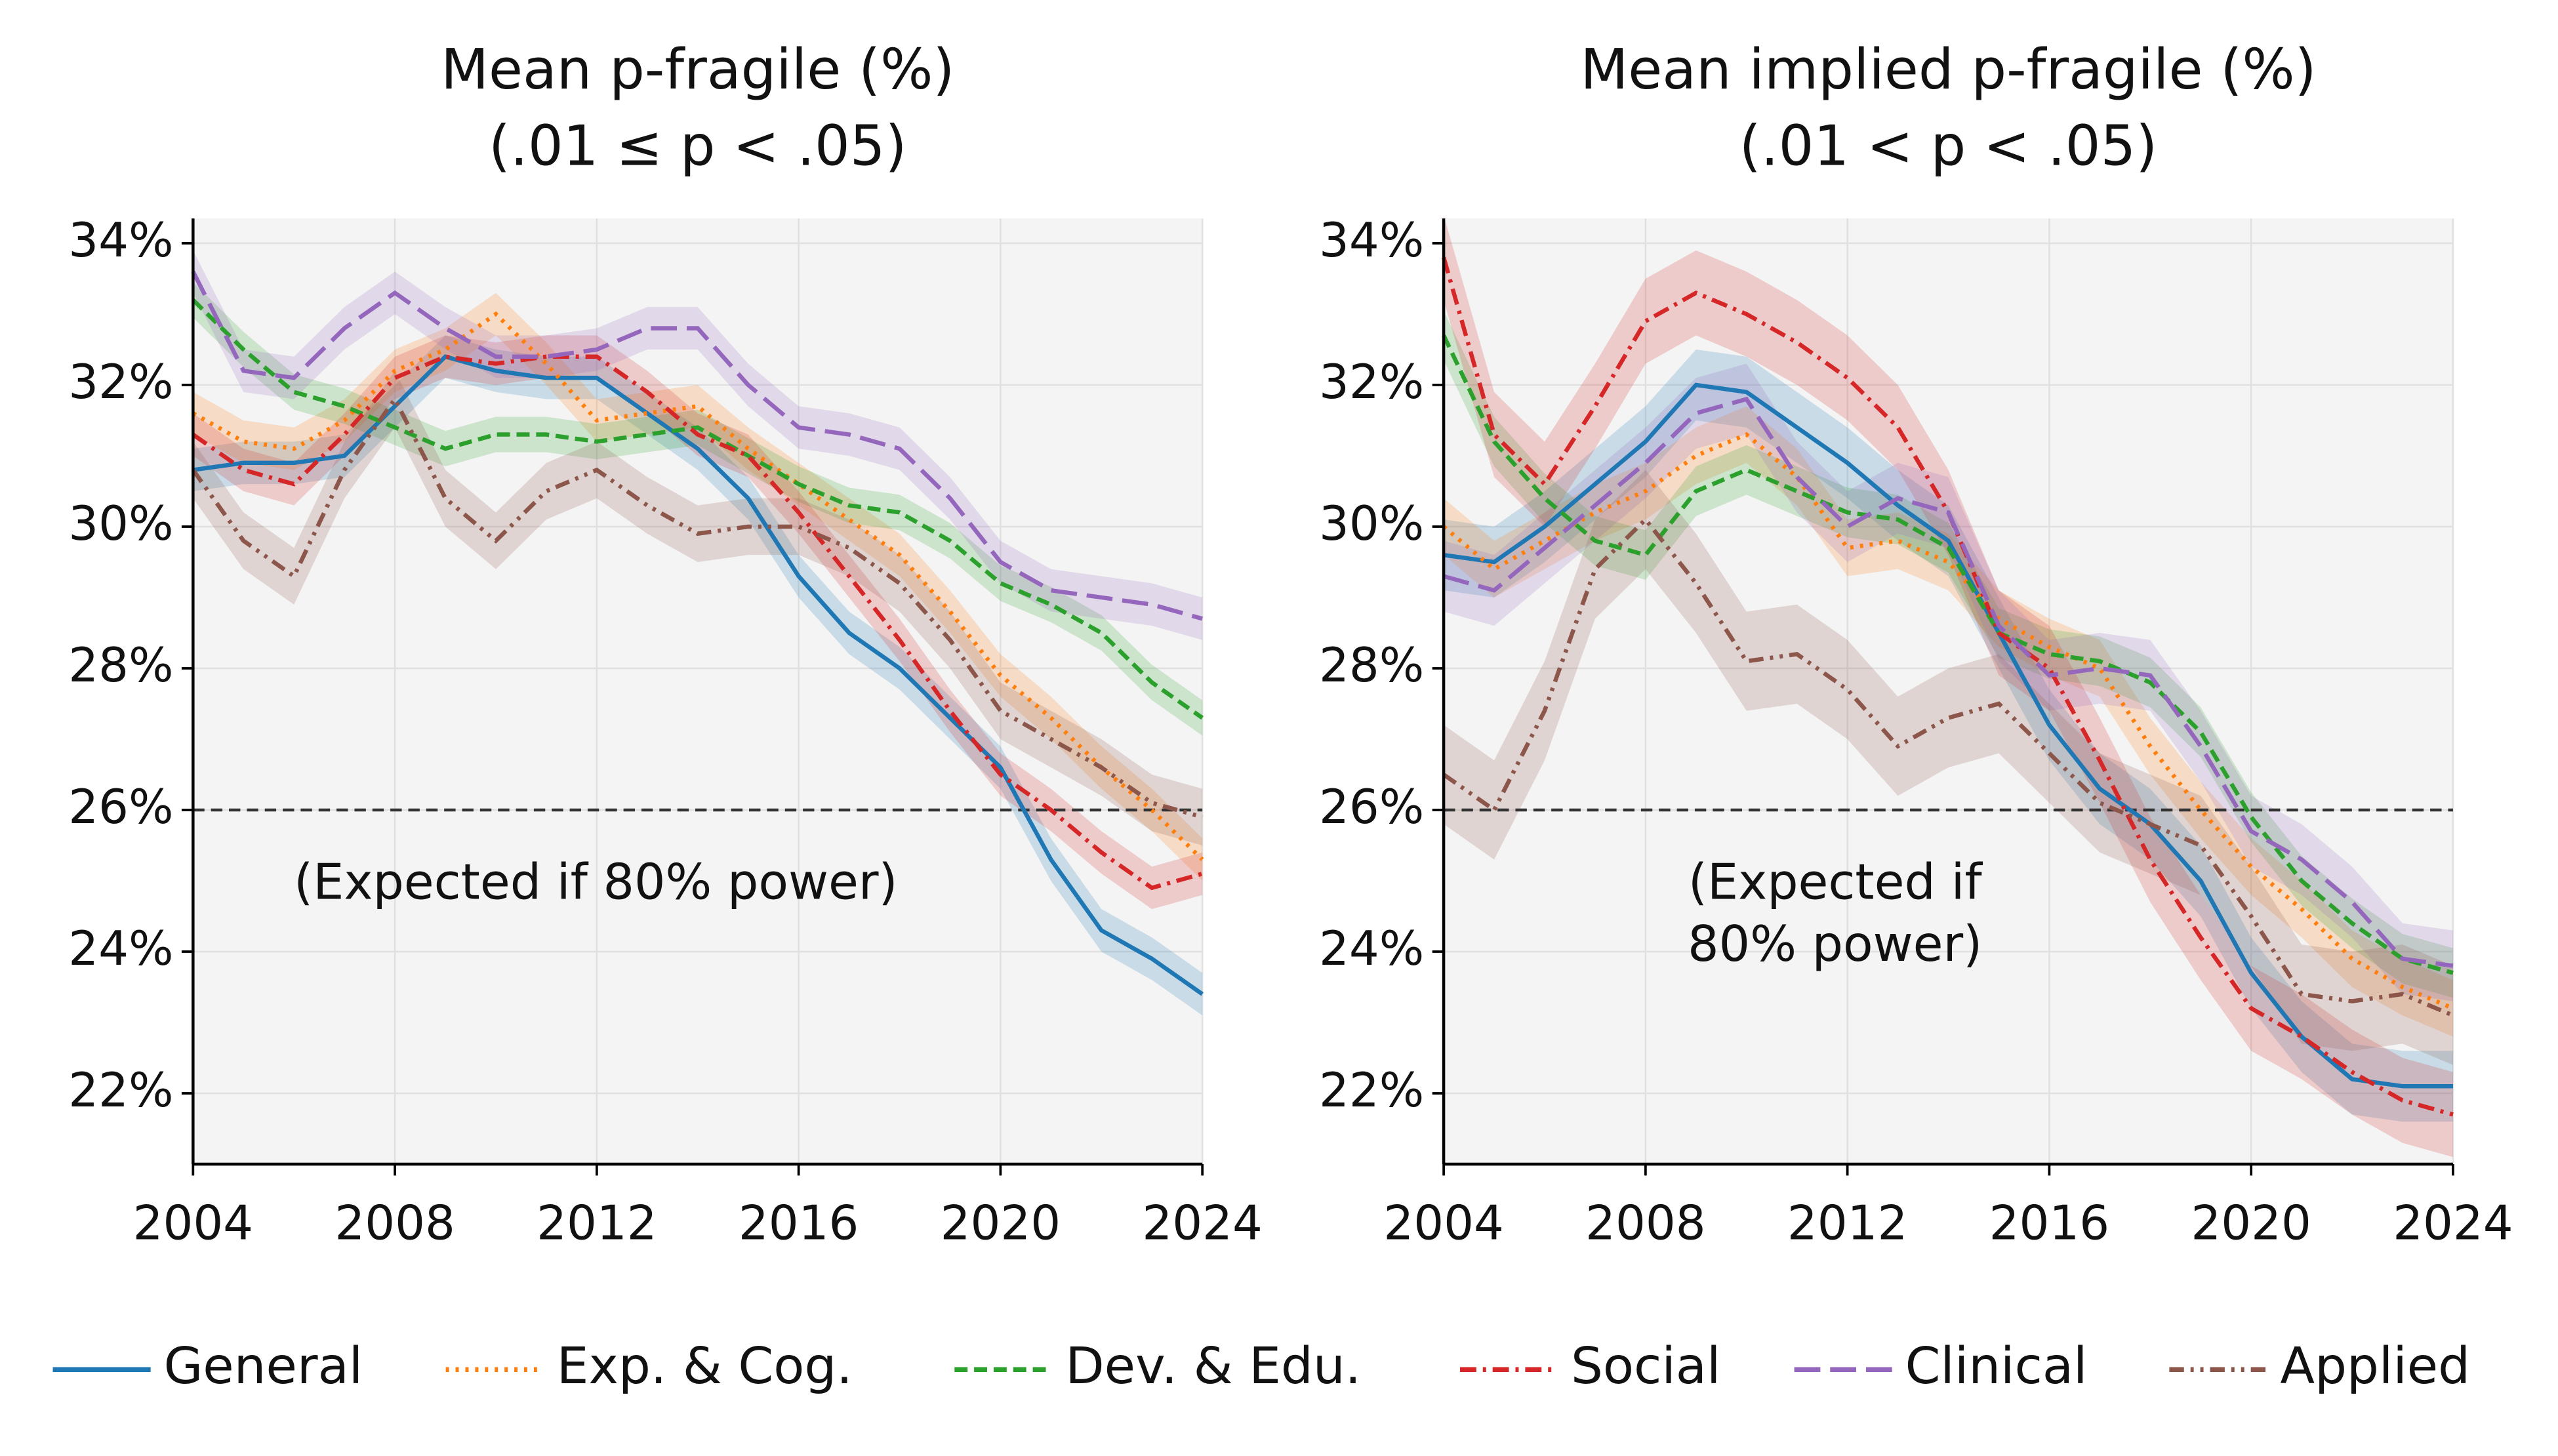  I want to click on chart-subtitle: (.01 < p < .05), so click(1948, 146).